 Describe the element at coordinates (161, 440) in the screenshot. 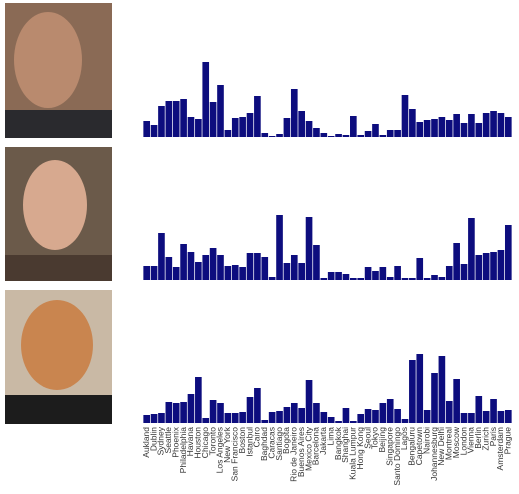

I see `x-tick-label: Sydney` at that location.